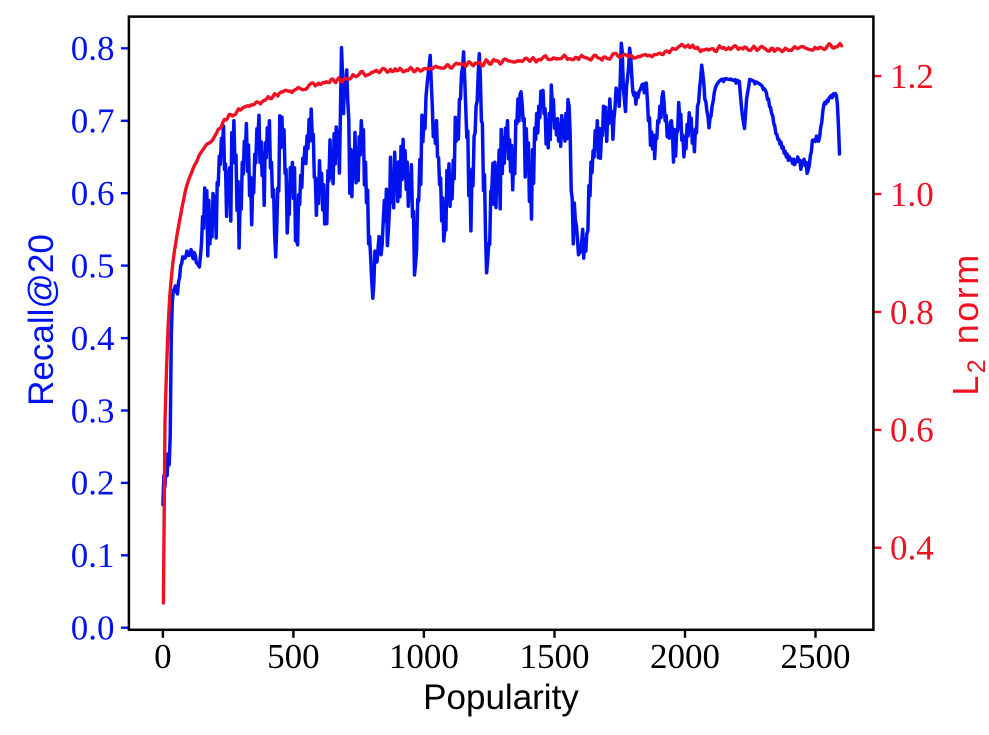 Image resolution: width=989 pixels, height=735 pixels. What do you see at coordinates (293, 656) in the screenshot?
I see `svg-text: 500` at bounding box center [293, 656].